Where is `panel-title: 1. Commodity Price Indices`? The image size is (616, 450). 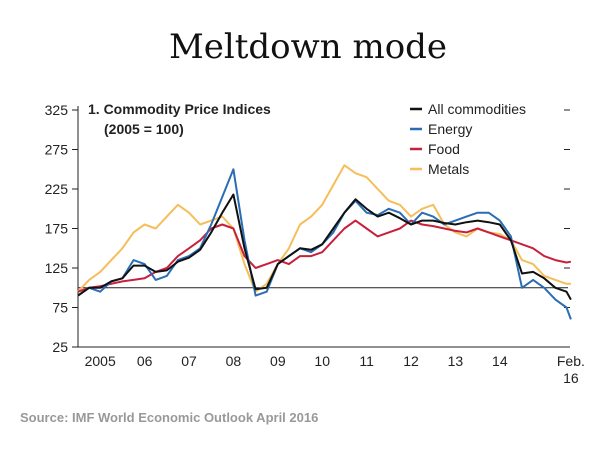 panel-title: 1. Commodity Price Indices is located at coordinates (179, 109).